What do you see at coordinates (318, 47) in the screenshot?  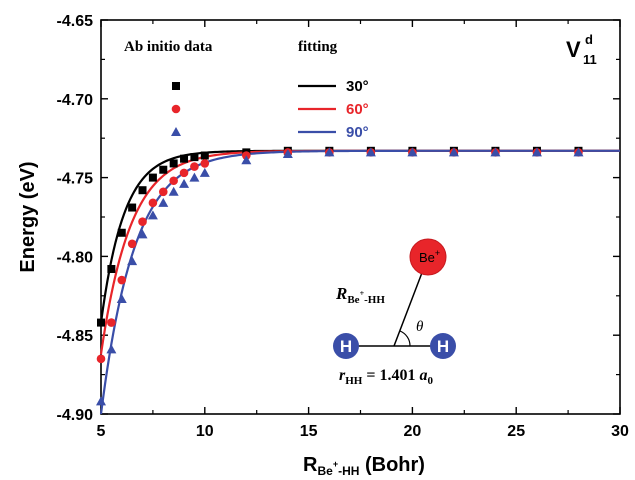 I see `legend-header-fit: fitting` at bounding box center [318, 47].